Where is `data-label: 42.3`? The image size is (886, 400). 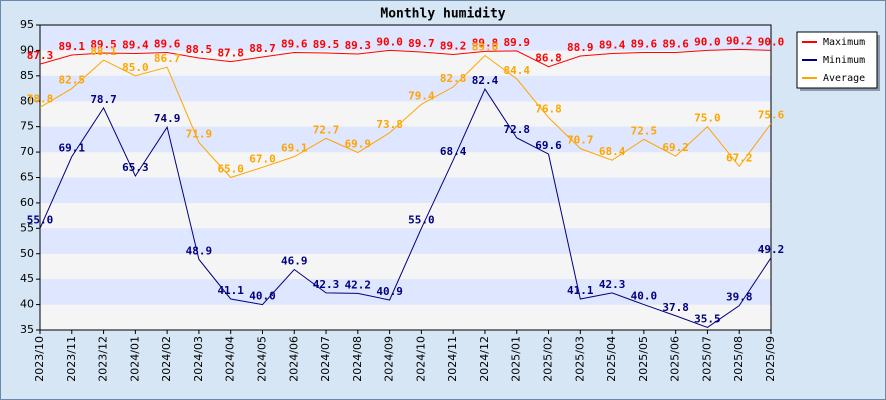 data-label: 42.3 is located at coordinates (612, 284).